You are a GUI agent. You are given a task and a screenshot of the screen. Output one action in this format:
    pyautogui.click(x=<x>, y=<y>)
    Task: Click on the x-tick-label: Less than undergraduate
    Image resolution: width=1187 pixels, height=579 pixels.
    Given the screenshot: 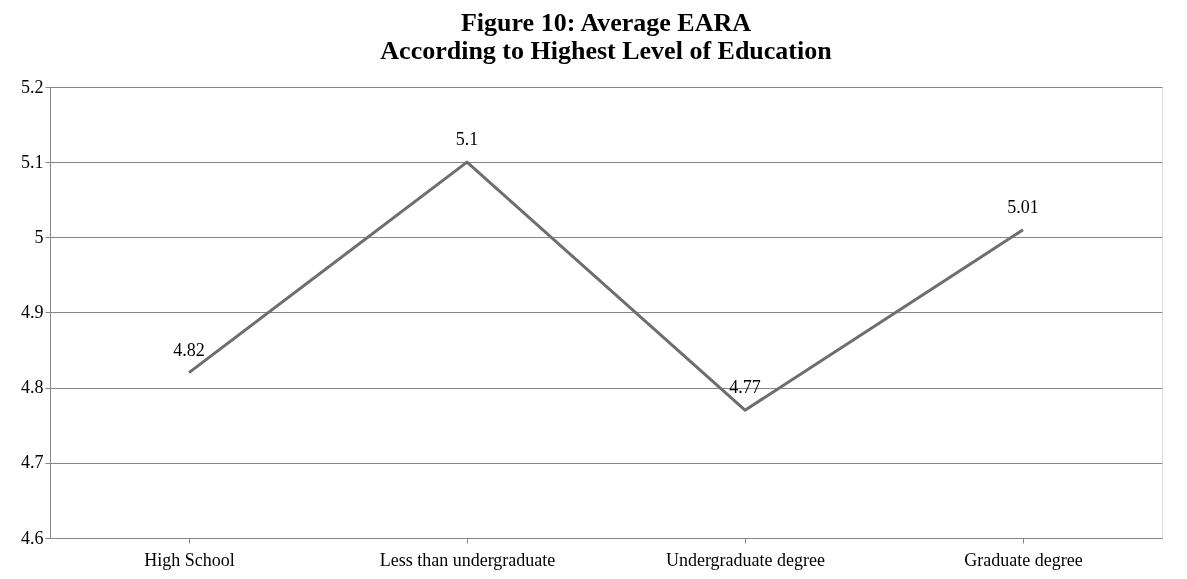 What is the action you would take?
    pyautogui.click(x=467, y=559)
    